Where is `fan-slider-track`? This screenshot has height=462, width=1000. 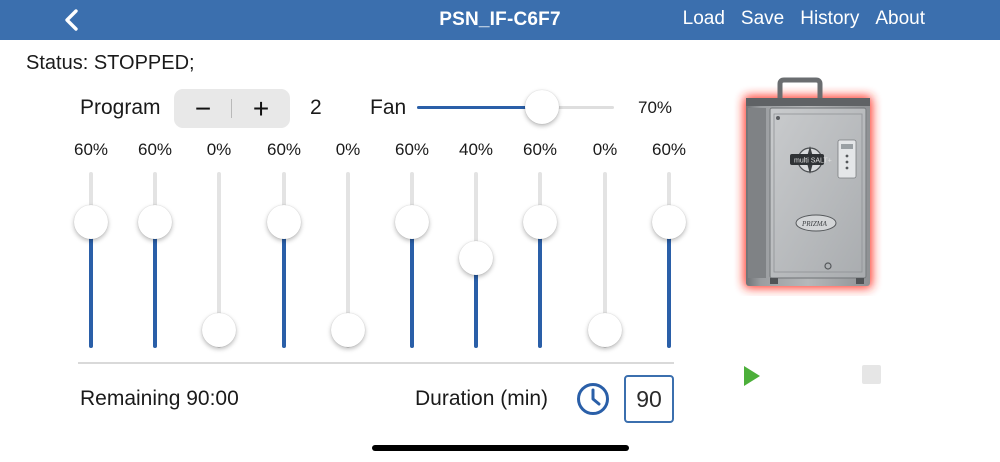 fan-slider-track is located at coordinates (515, 107).